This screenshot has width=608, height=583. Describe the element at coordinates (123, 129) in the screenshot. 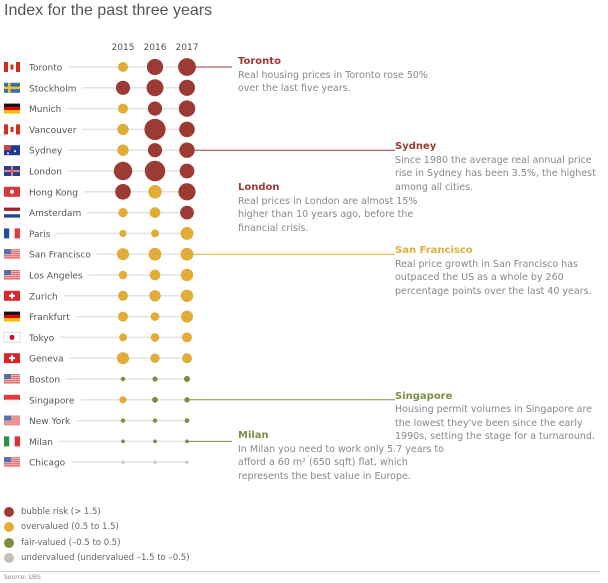

I see `bubble-vancouver-2015` at that location.